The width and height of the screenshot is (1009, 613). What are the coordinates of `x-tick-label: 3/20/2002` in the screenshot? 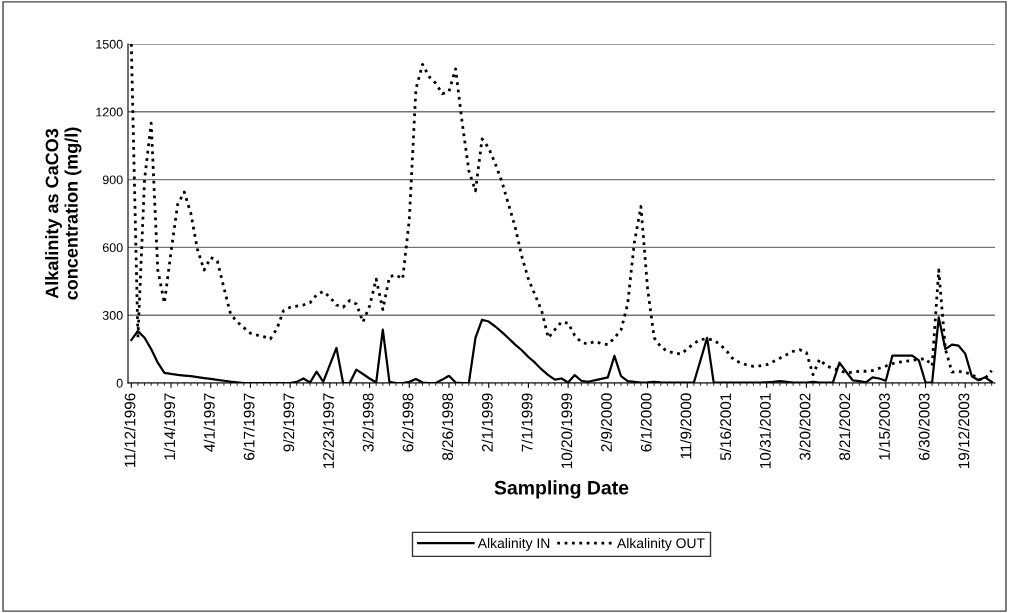 It's located at (805, 427).